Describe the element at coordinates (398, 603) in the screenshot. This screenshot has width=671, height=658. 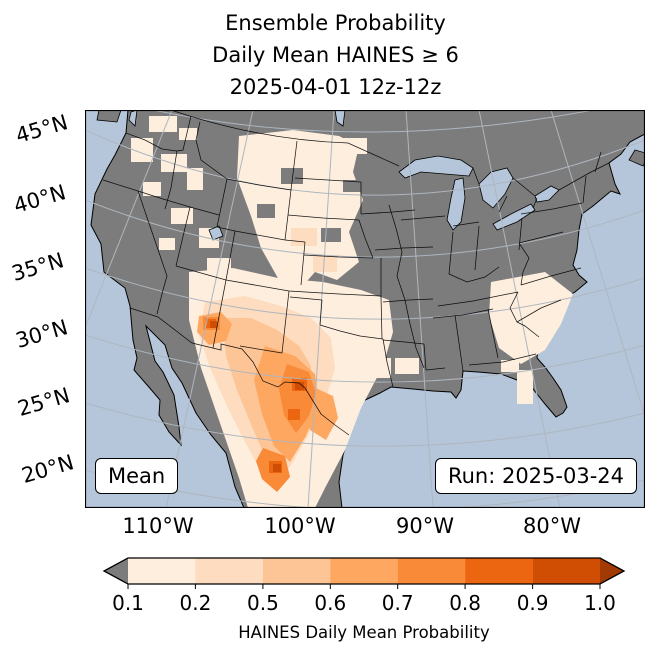
I see `colorbar-tick-label: 0.7` at that location.